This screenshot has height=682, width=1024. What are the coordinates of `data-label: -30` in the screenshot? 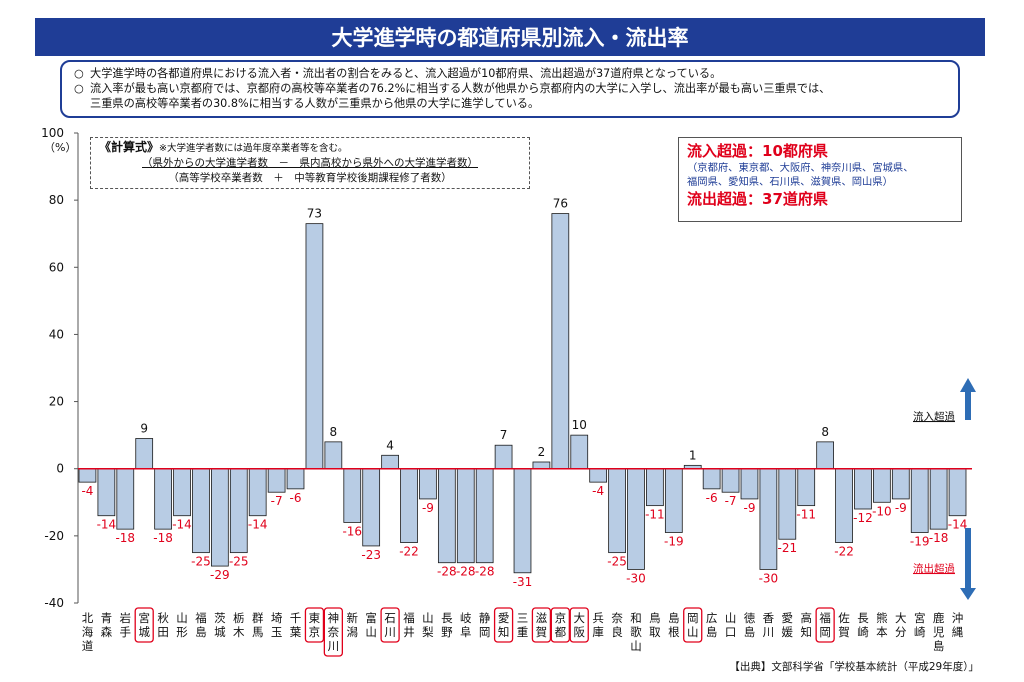 It's located at (636, 578).